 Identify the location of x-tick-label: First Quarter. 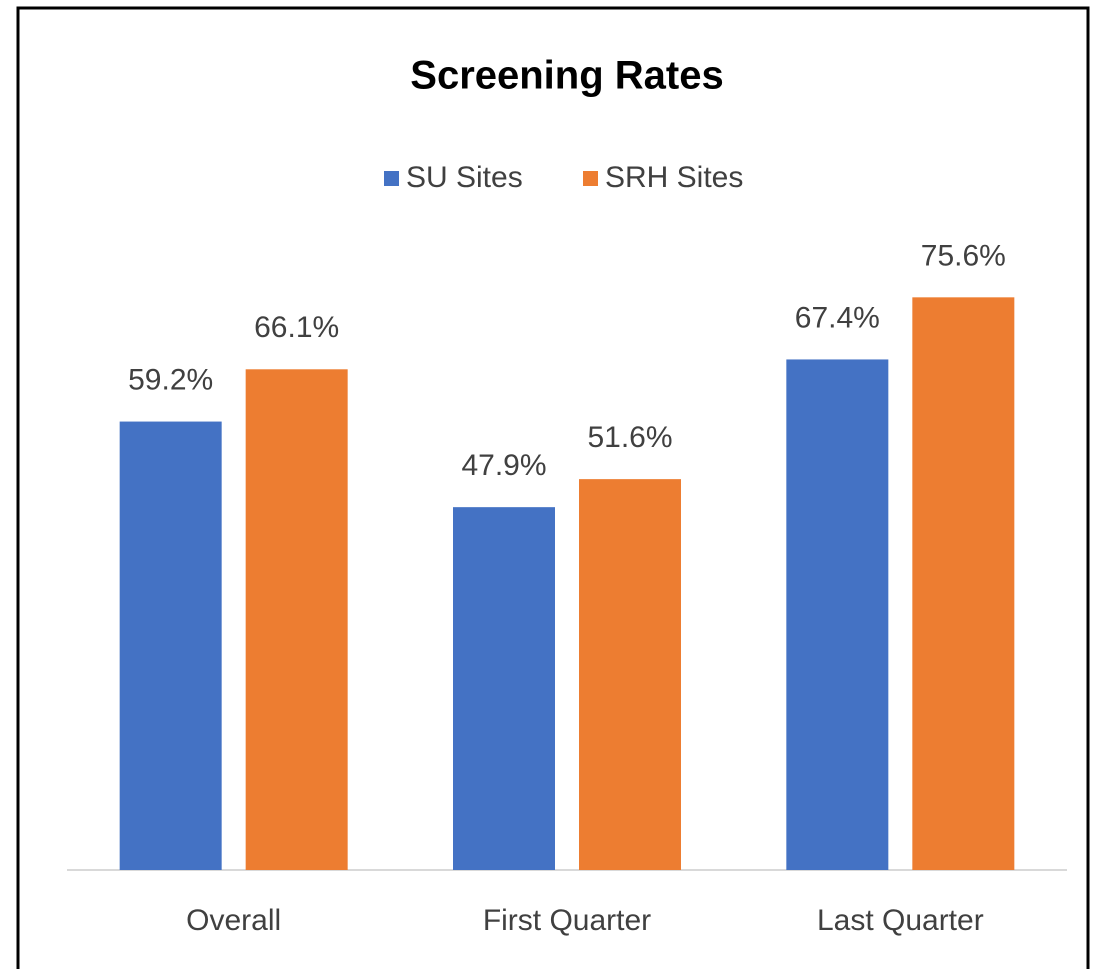
(567, 920).